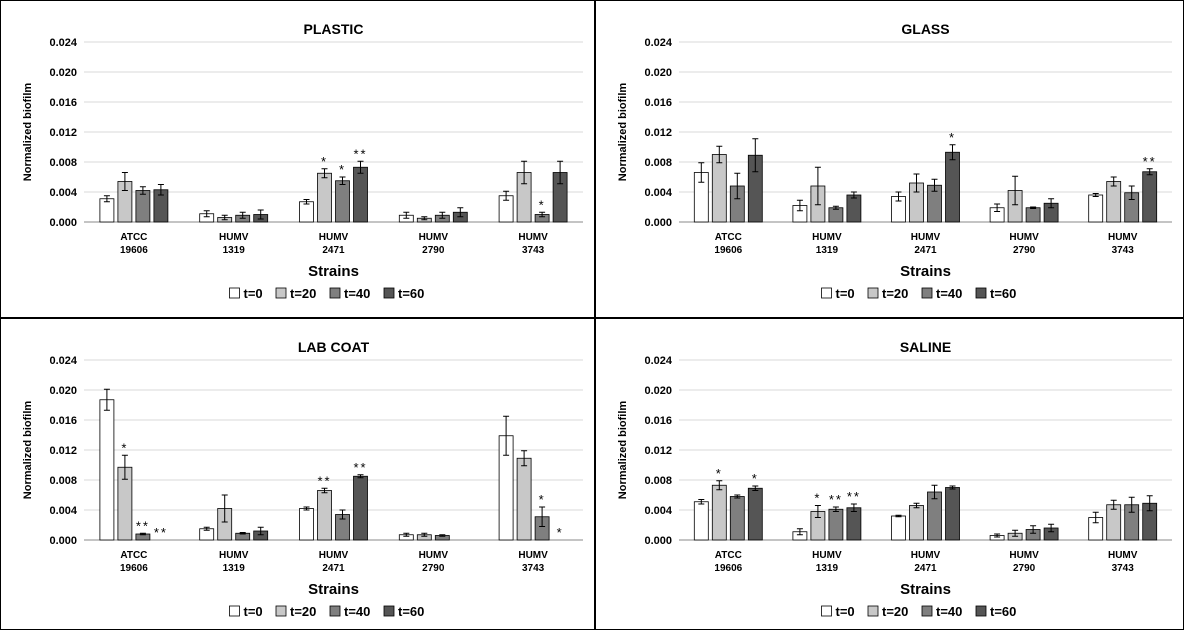  What do you see at coordinates (63, 361) in the screenshot?
I see `y-tick-label: 0.024` at bounding box center [63, 361].